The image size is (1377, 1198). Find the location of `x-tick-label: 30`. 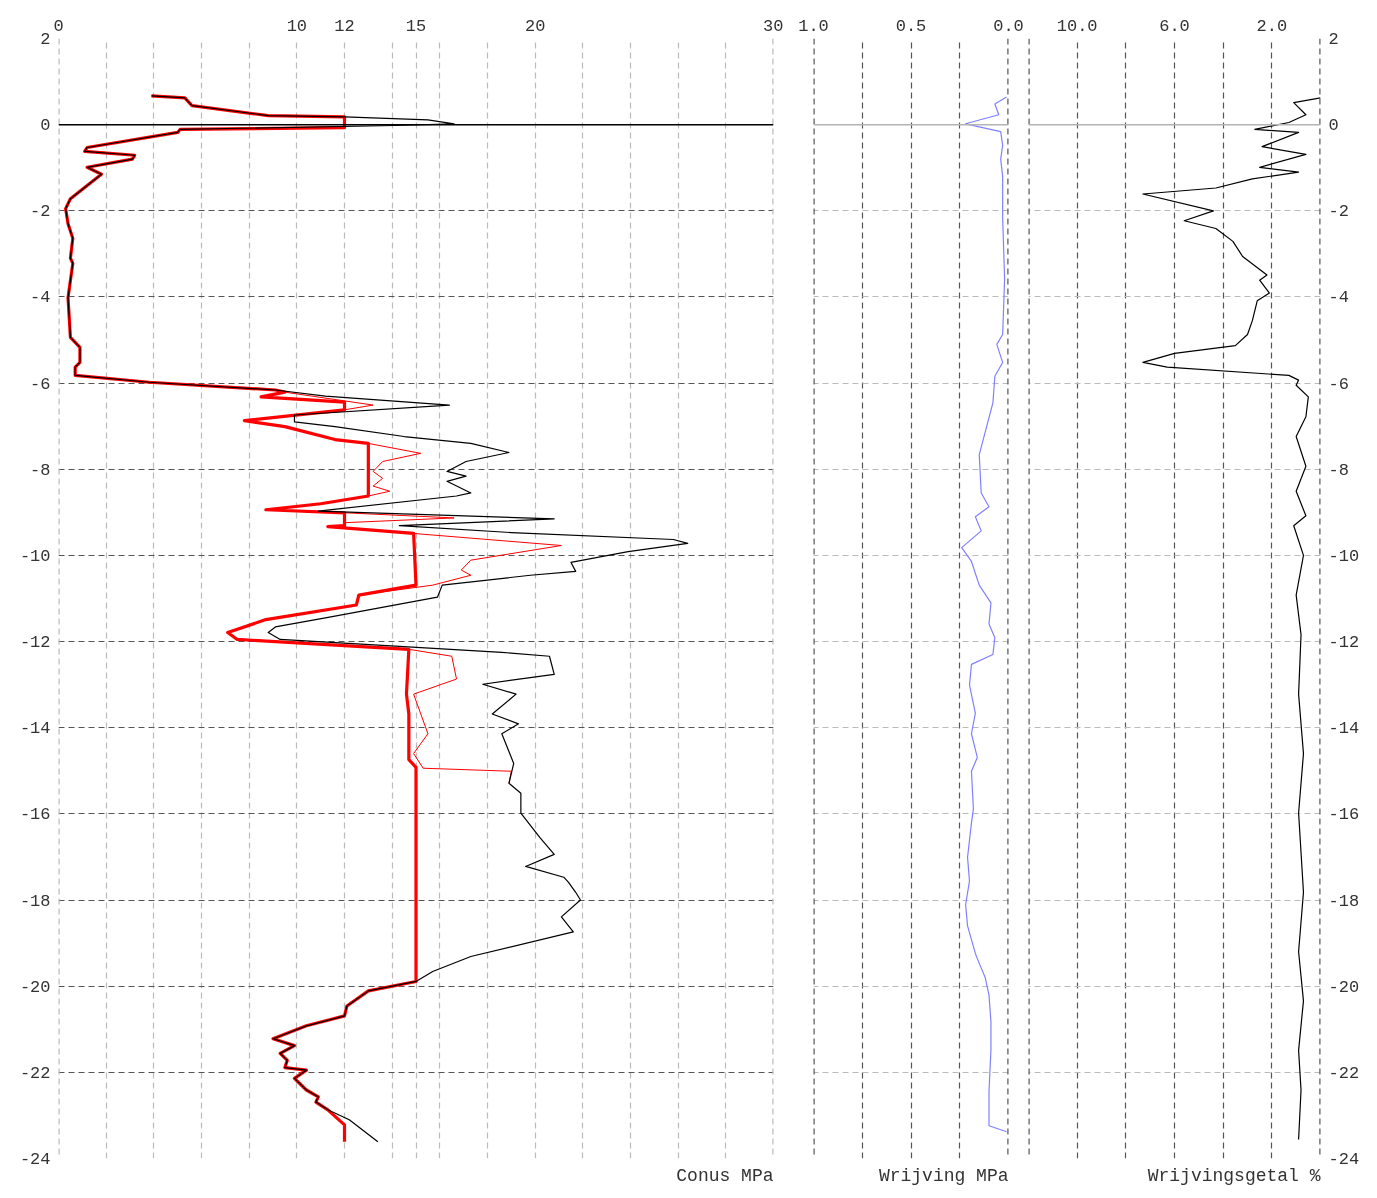

x-tick-label: 30 is located at coordinates (773, 26).